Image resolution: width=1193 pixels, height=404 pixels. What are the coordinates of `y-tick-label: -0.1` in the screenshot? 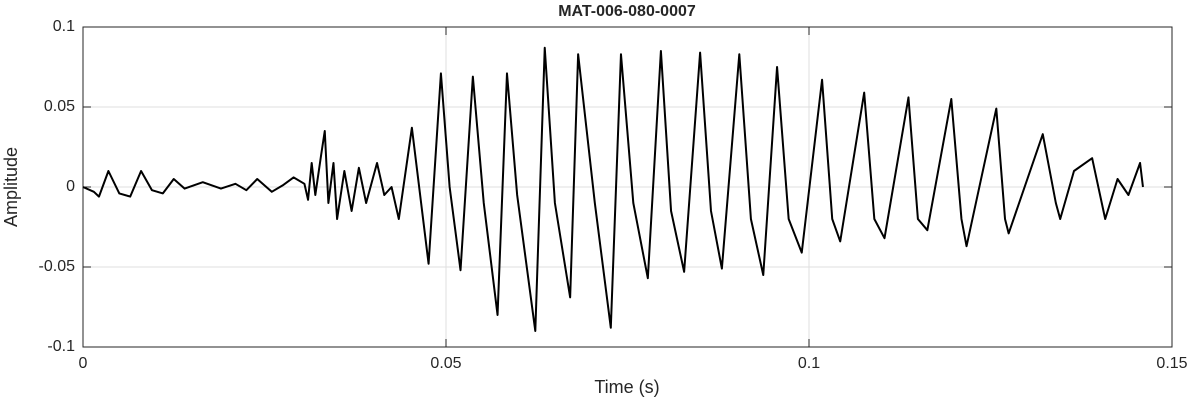 It's located at (61, 346).